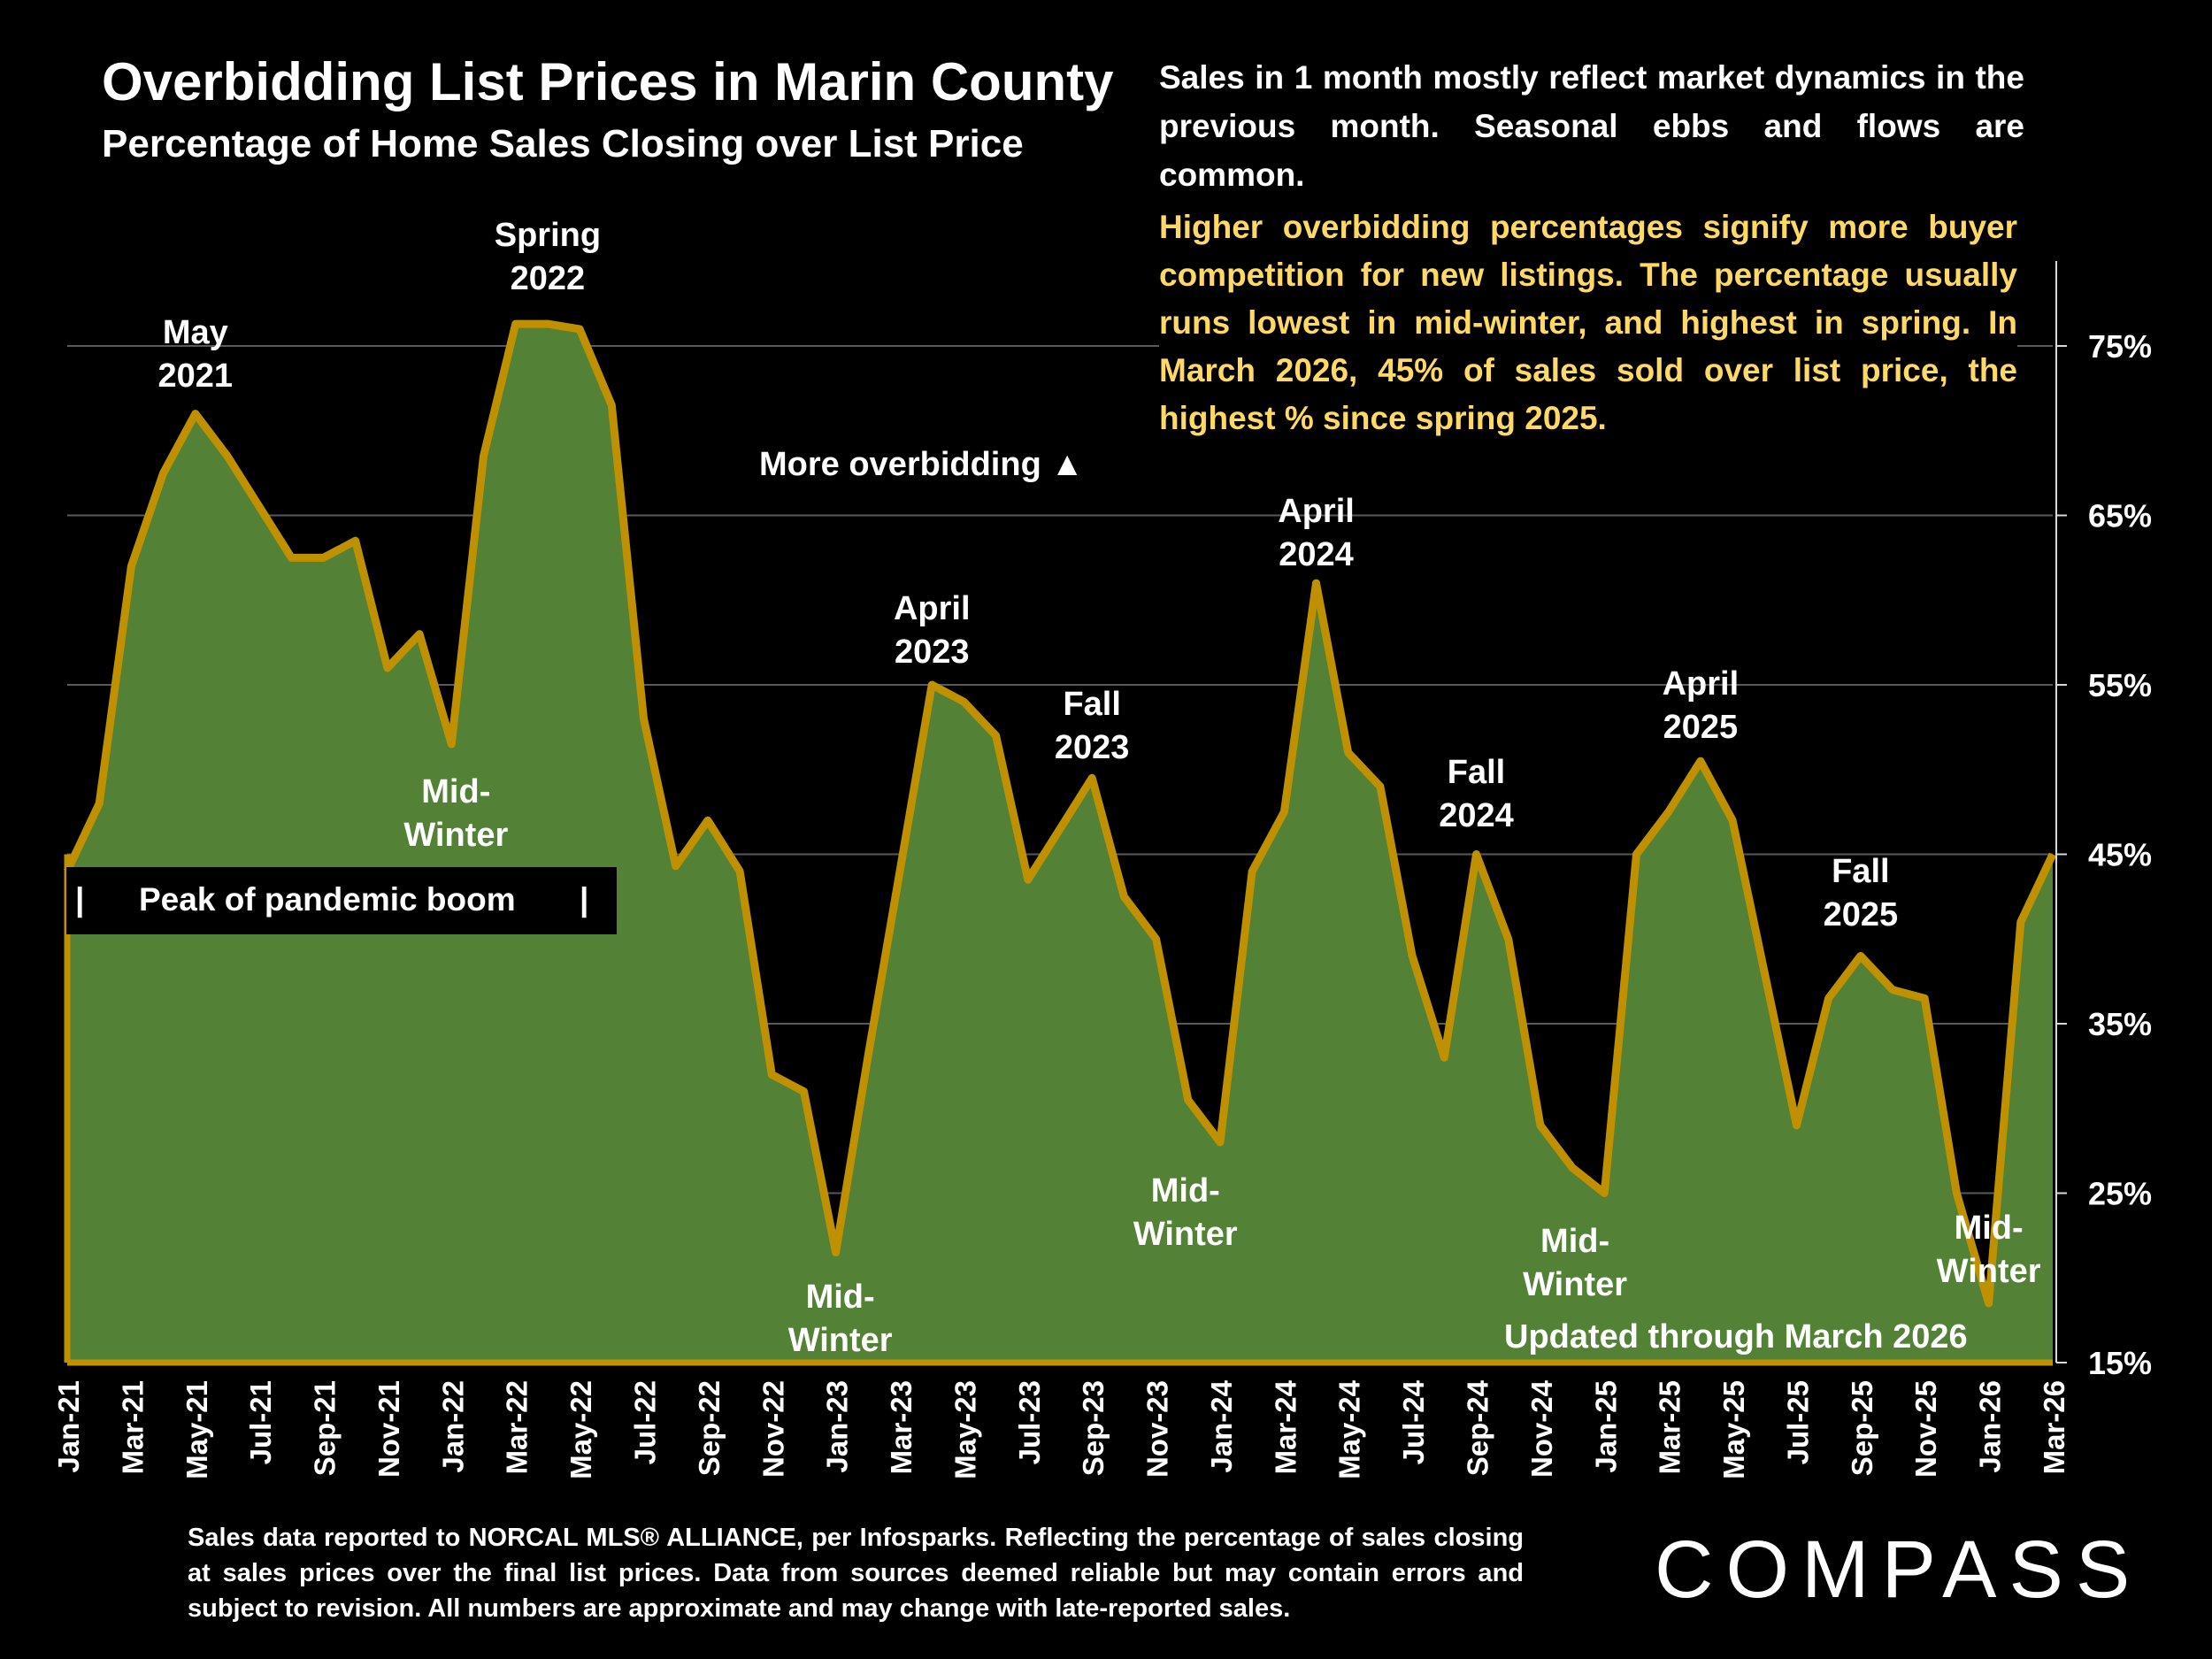  I want to click on x-tick-label: Jul-21, so click(261, 1422).